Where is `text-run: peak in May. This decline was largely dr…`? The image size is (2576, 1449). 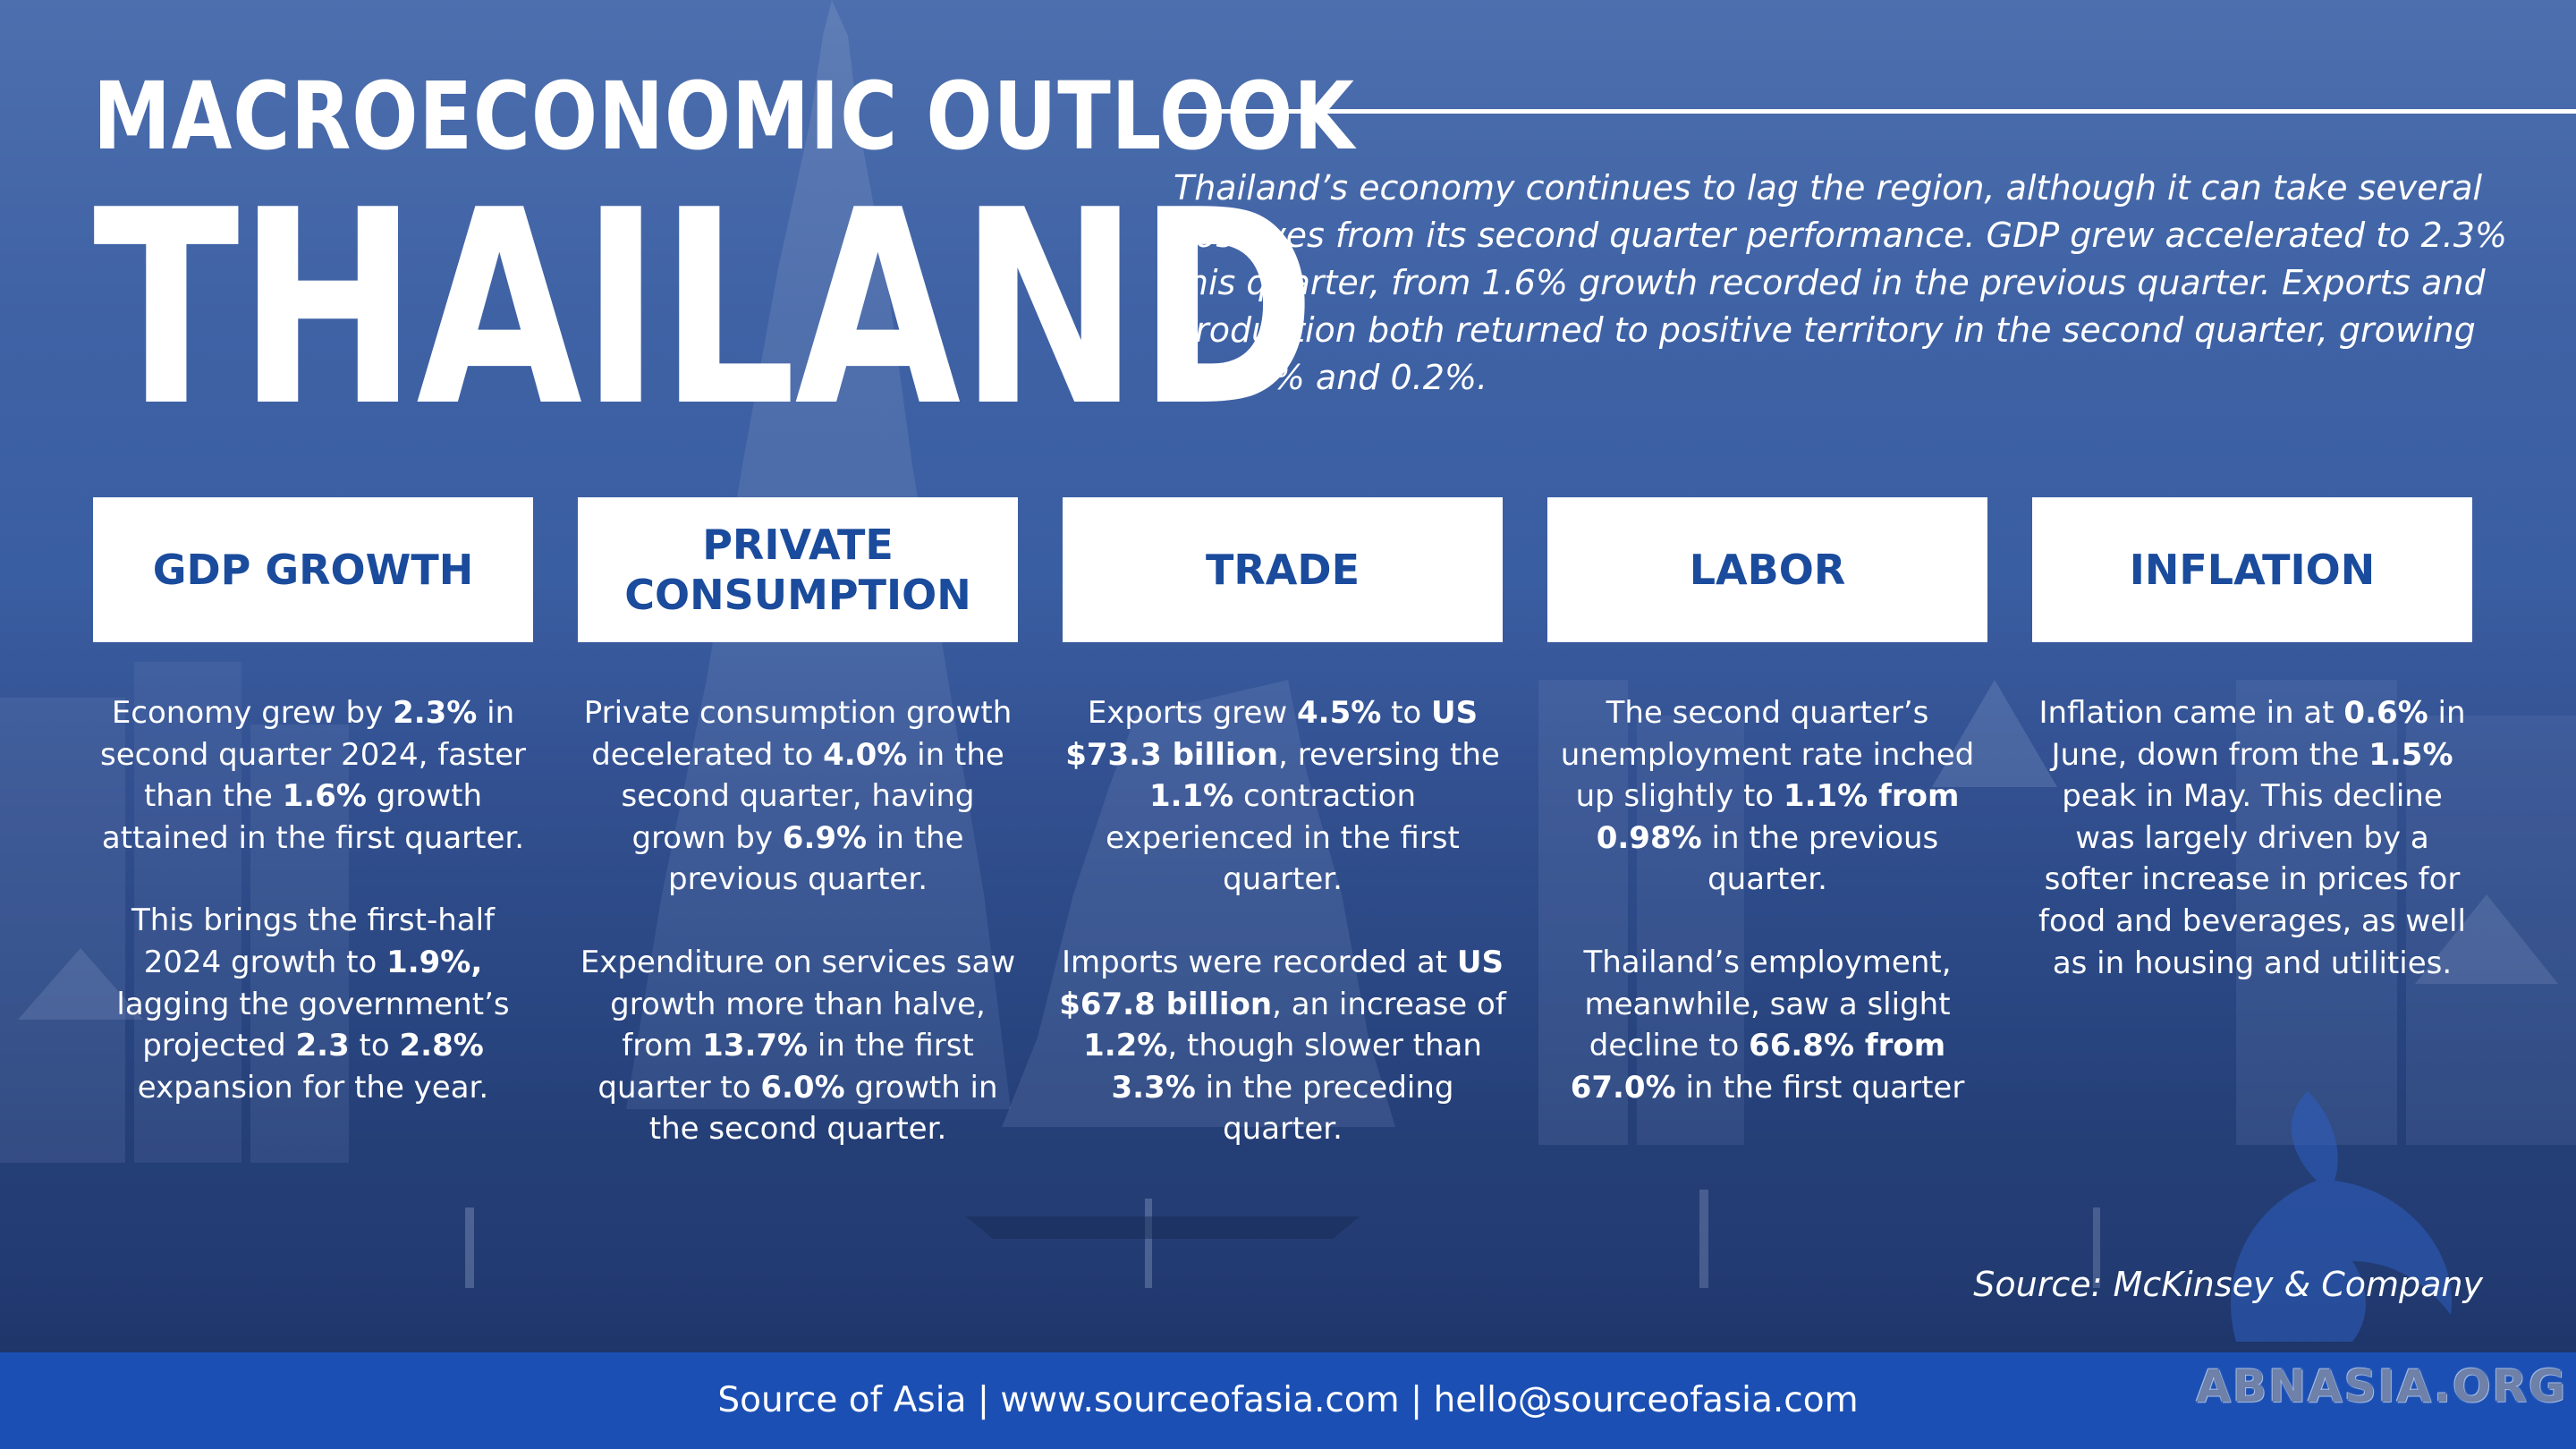 text-run: peak in May. This decline was largely dr… is located at coordinates (2252, 879).